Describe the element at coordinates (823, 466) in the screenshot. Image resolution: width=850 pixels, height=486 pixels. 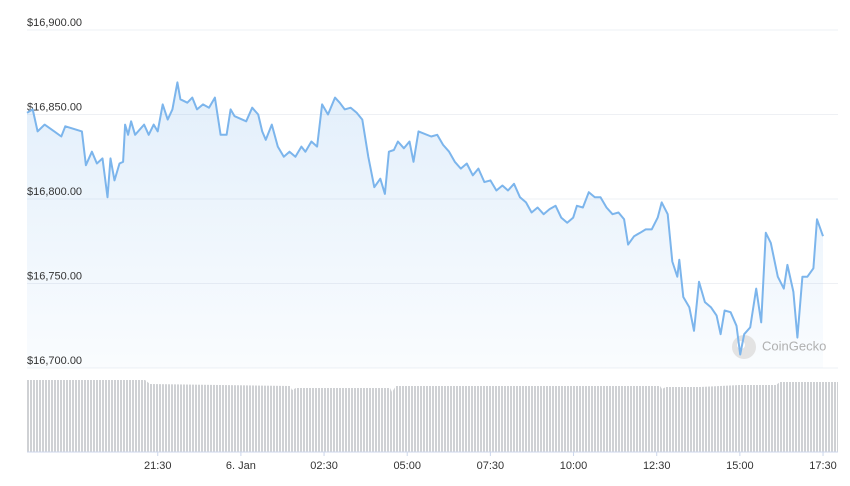
I see `x-tick-label: 17:30` at that location.